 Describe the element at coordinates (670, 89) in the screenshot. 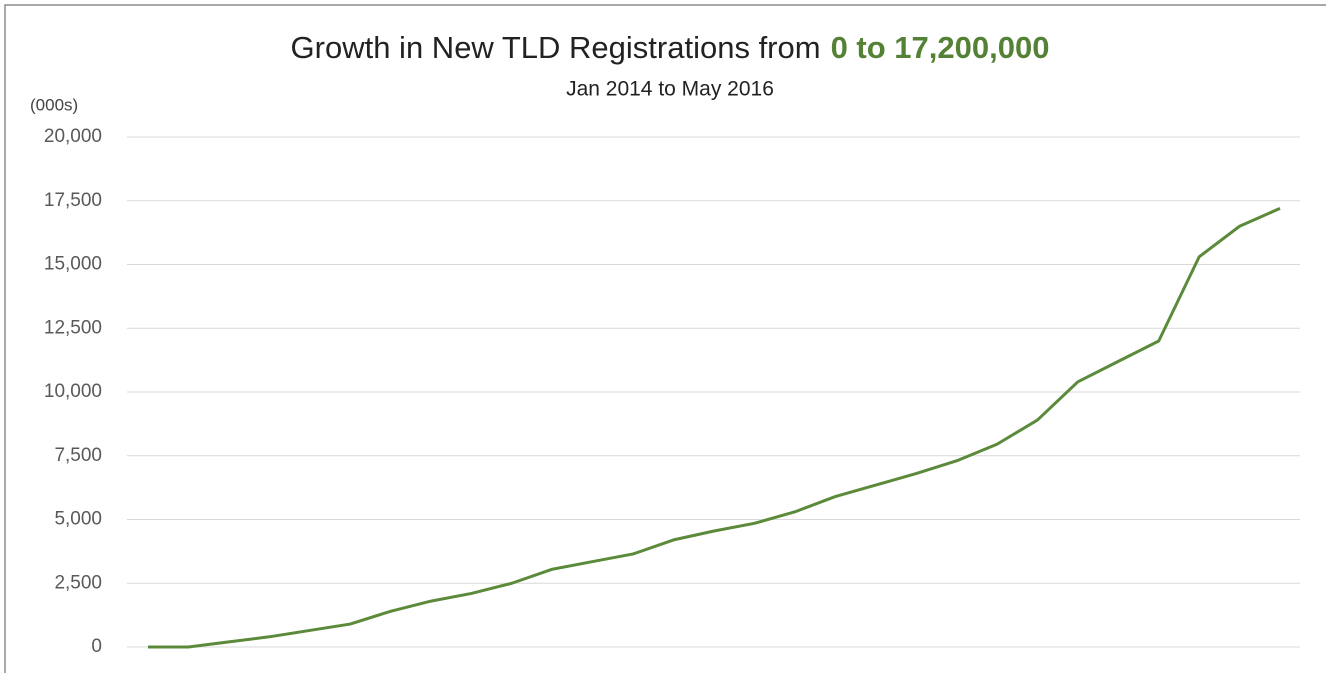

I see `chart-subtitle: Jan 2014 to May 2016` at that location.